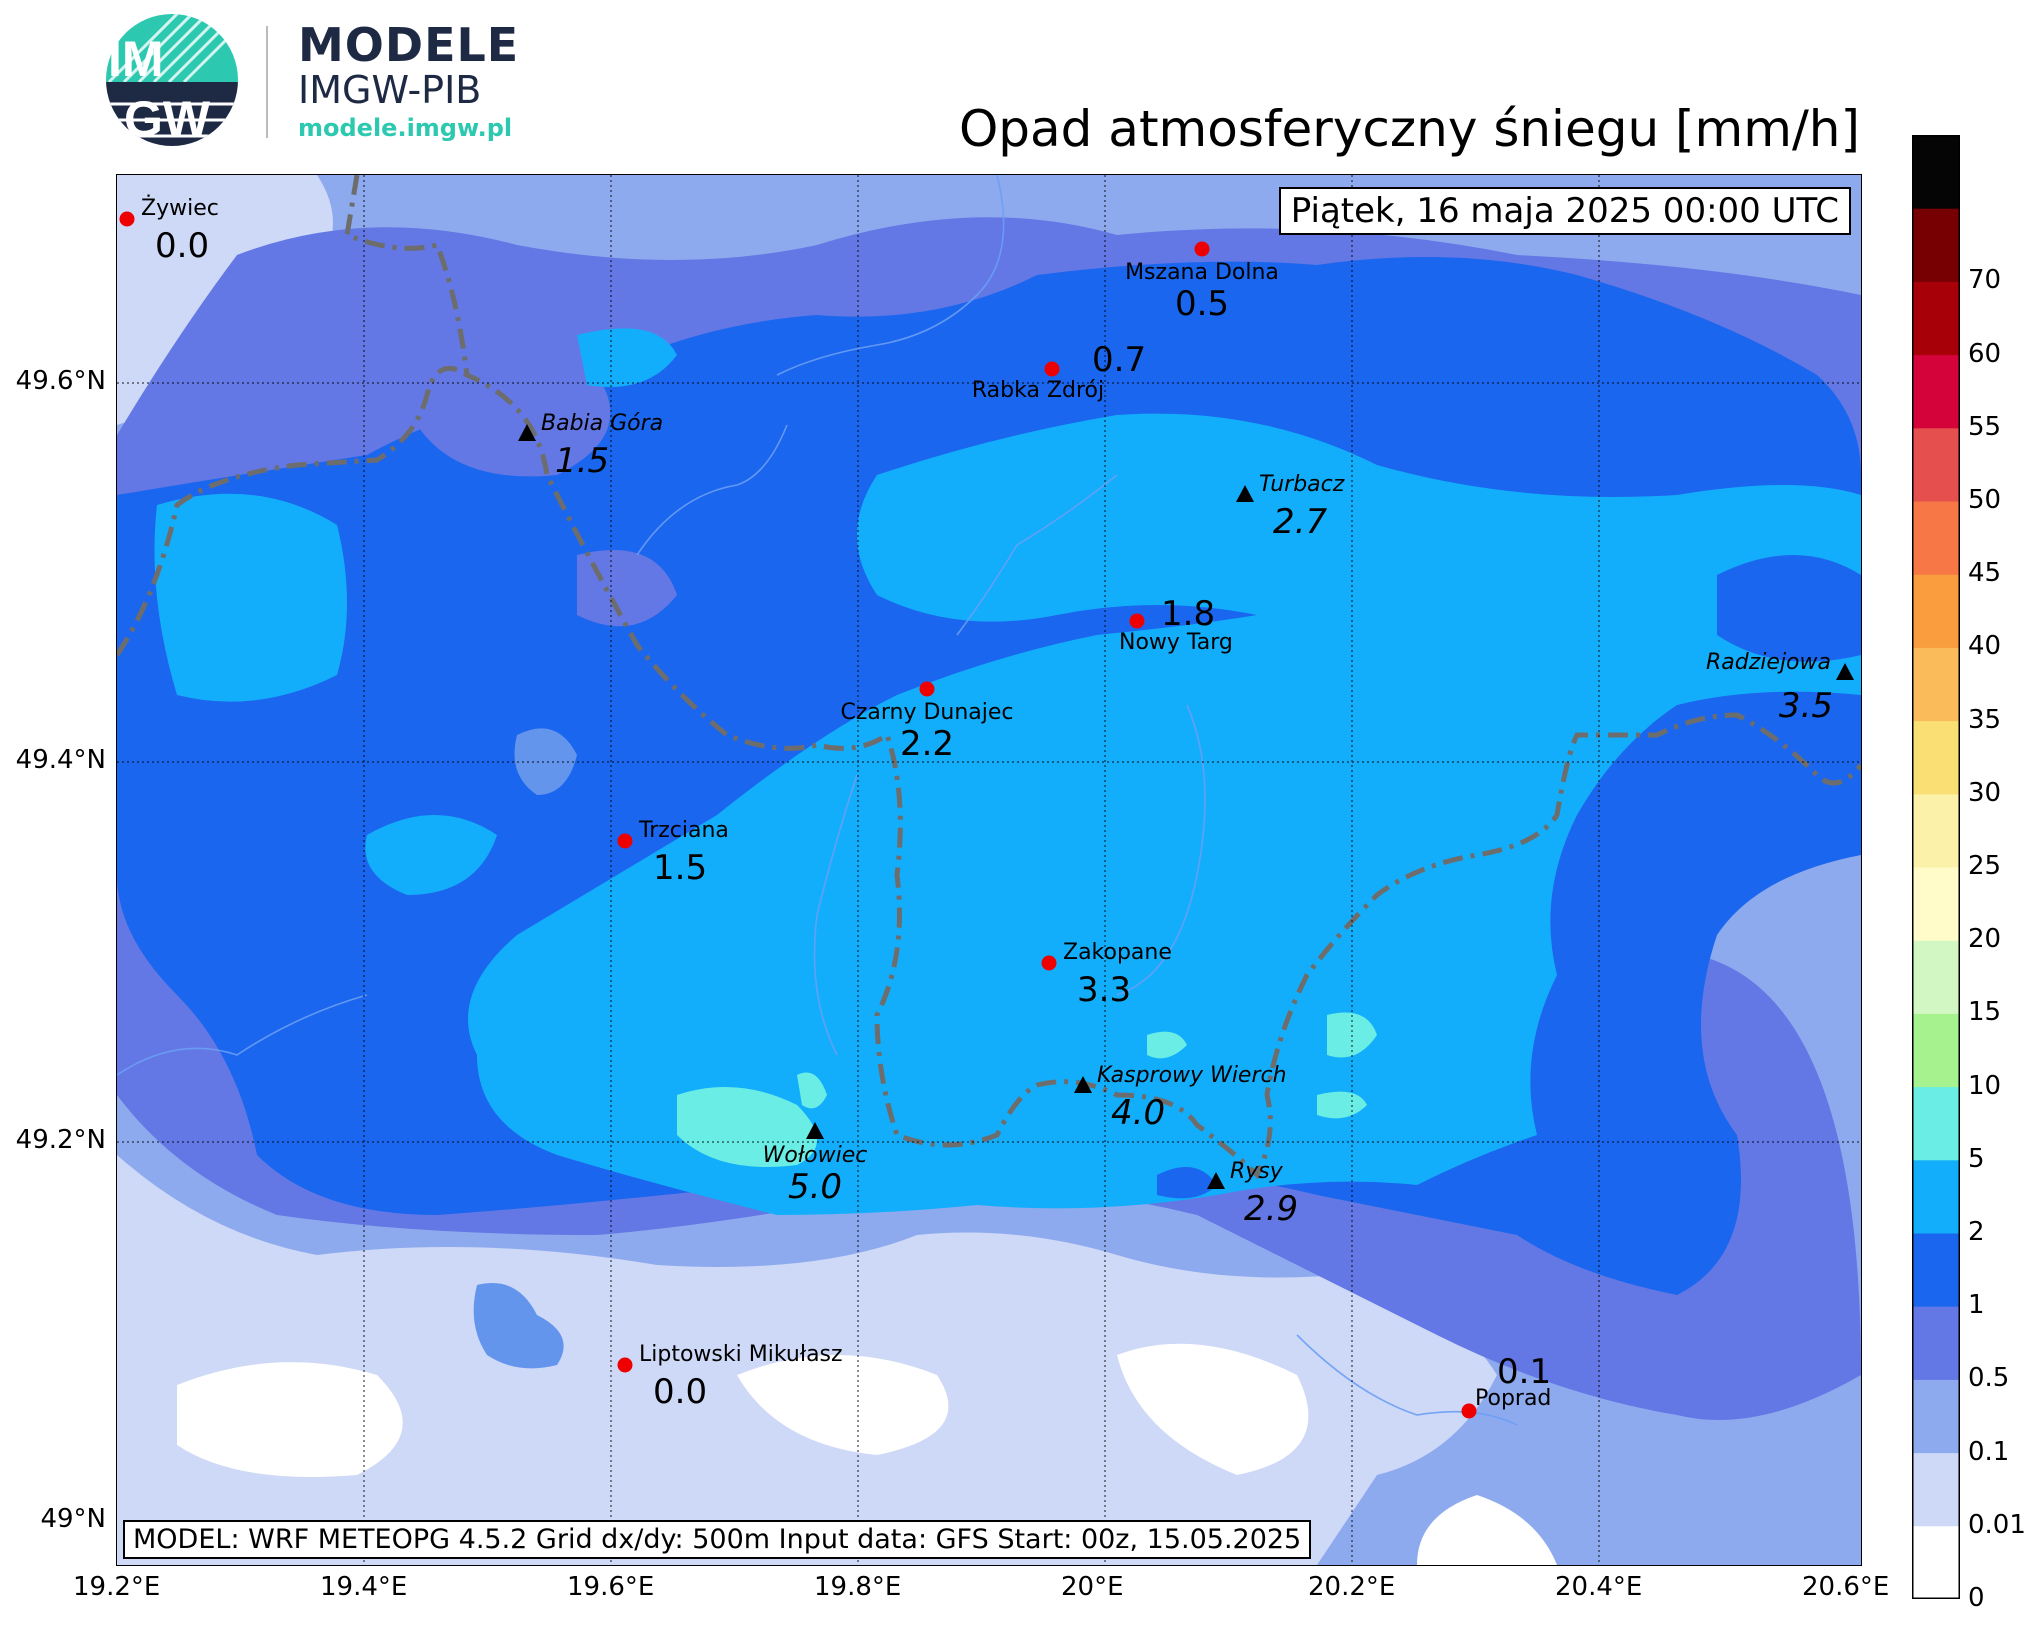 The width and height of the screenshot is (2040, 1650). I want to click on station-value: 1.8, so click(1188, 614).